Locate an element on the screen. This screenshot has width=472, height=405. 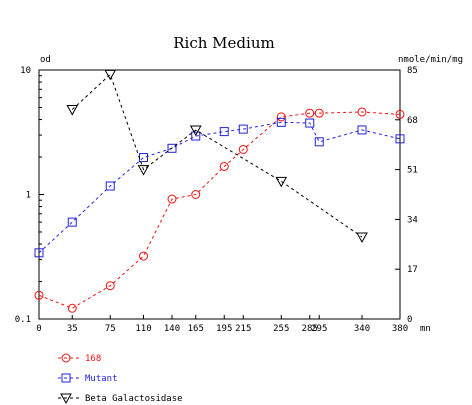
x-tick-label: 340 is located at coordinates (362, 329).